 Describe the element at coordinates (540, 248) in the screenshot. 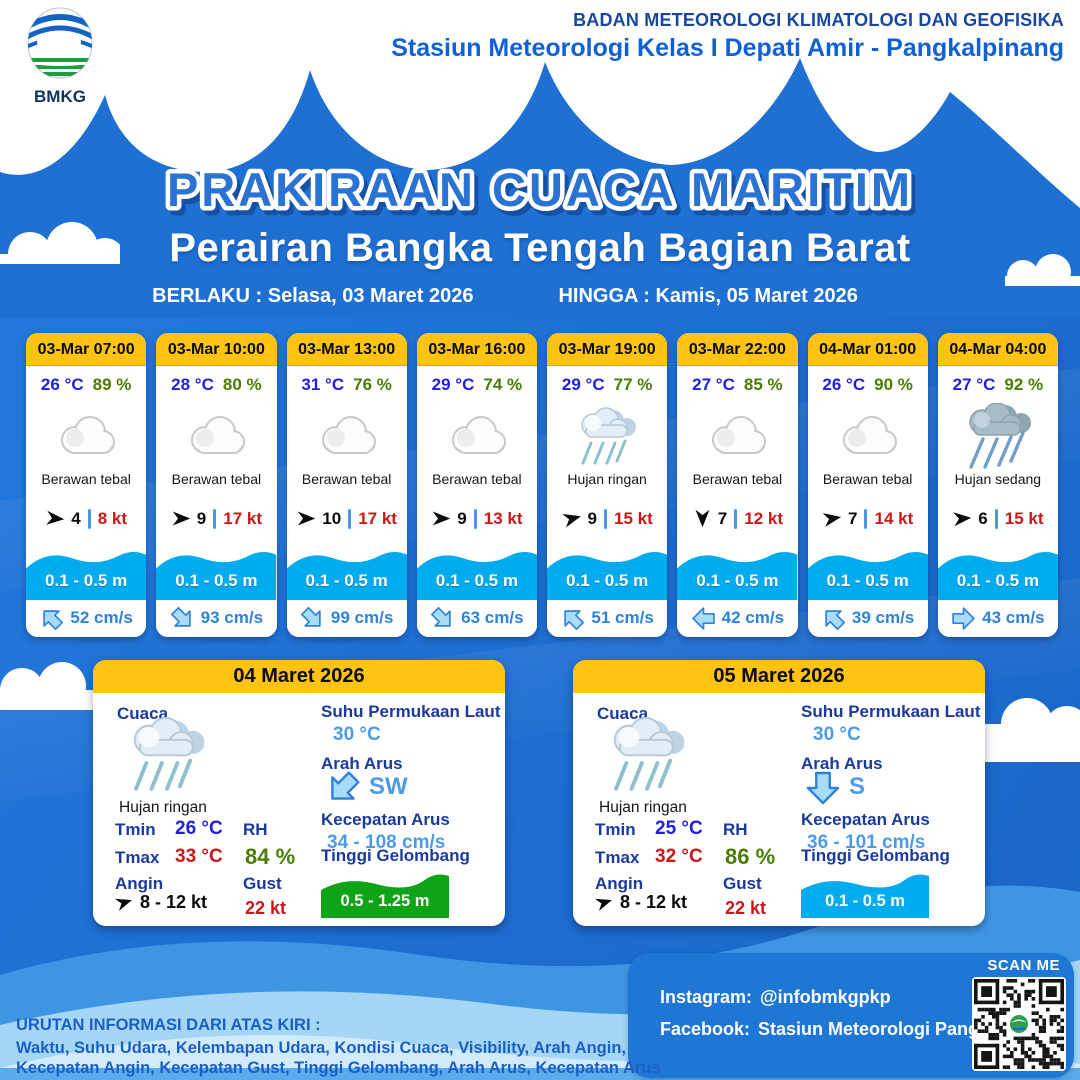

I see `page-subtitle: Perairan Bangka Tengah Bagian Barat` at that location.